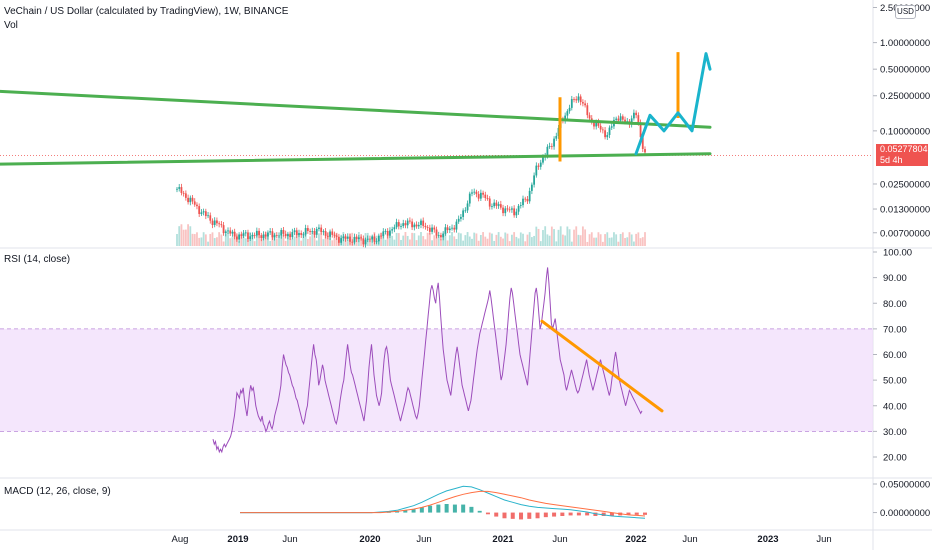  I want to click on last-price-value: 0.05277804, so click(904, 149).